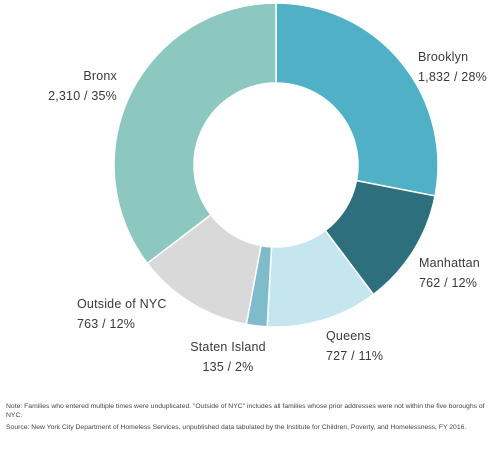 This screenshot has height=450, width=495. I want to click on slice-label-name-bronx: Bronx, so click(100, 76).